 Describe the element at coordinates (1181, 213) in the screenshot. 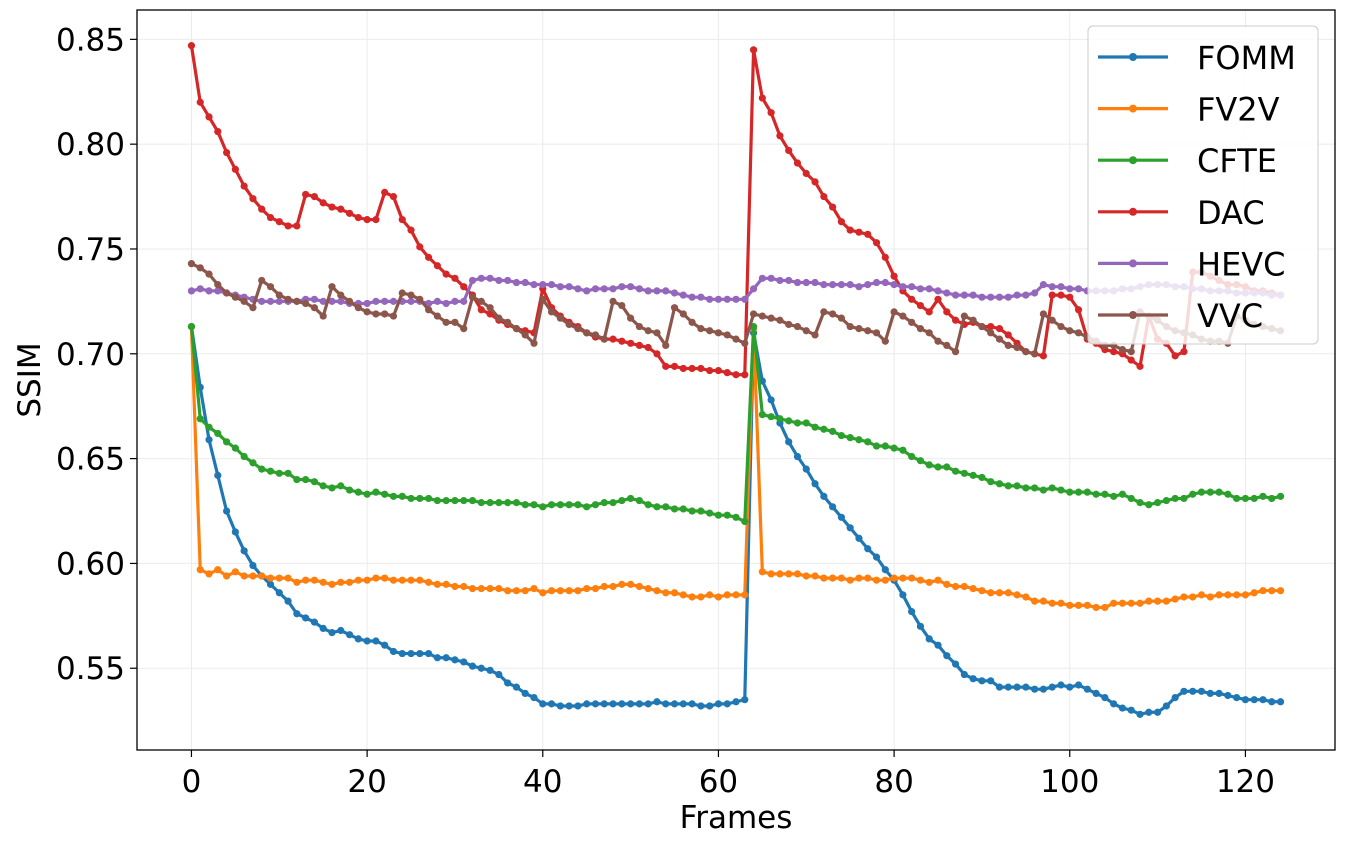

I see `legend-item-dac: DAC` at that location.